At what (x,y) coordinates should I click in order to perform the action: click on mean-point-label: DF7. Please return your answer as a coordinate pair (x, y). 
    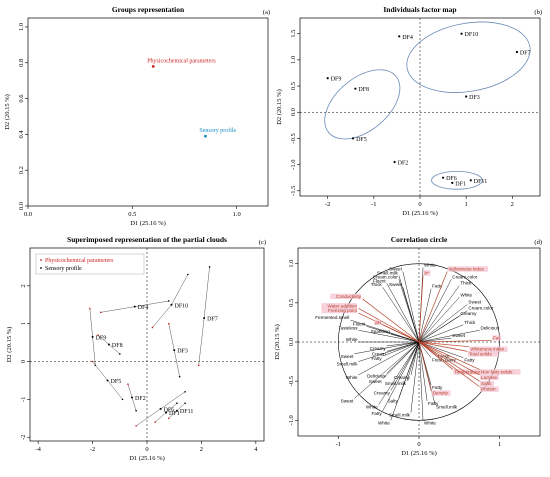
    Looking at the image, I should click on (212, 320).